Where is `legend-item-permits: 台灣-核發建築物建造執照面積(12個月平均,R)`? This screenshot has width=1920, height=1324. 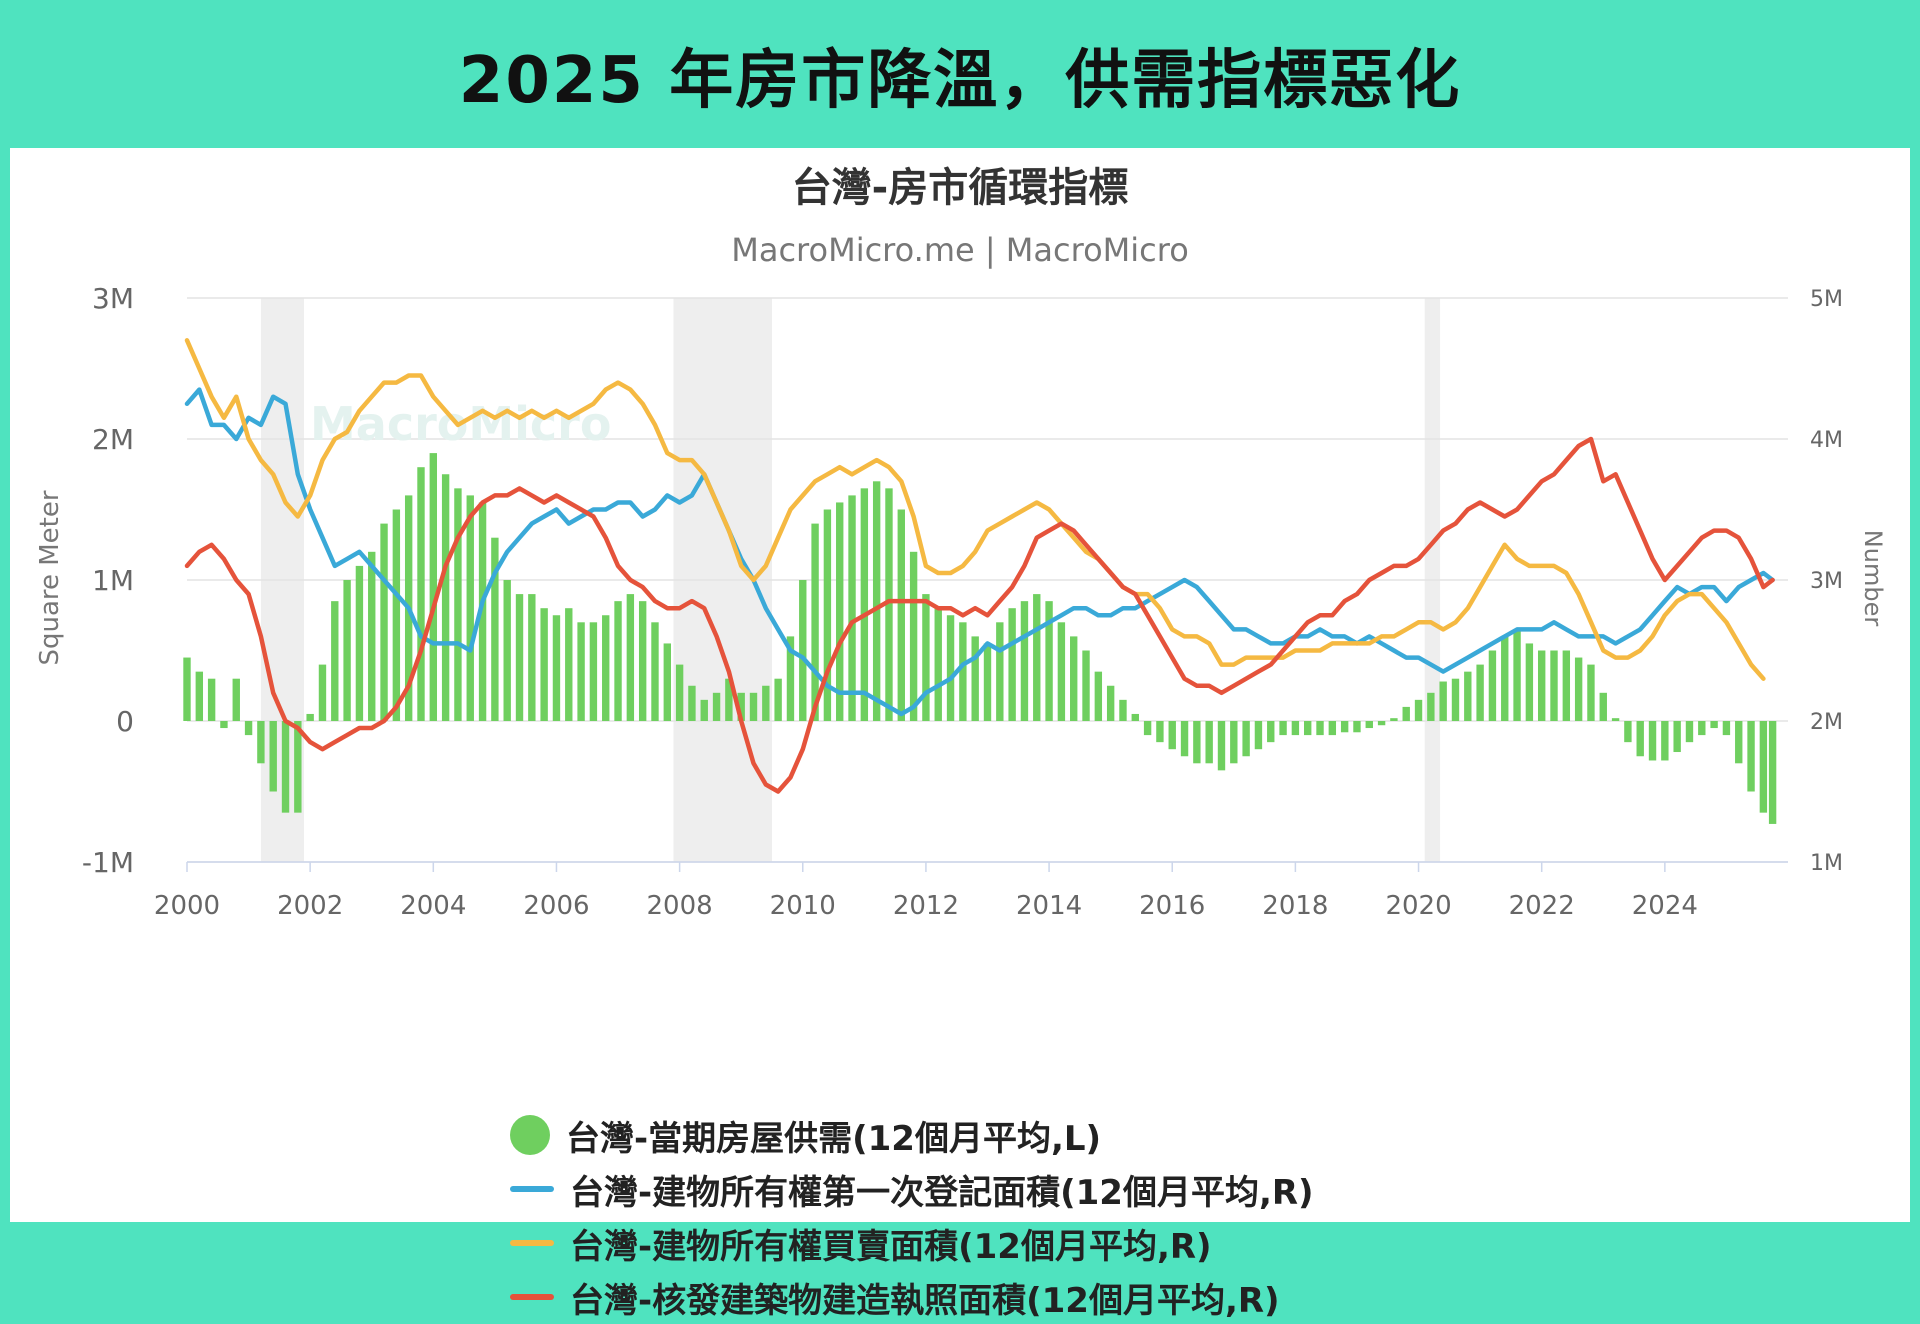
legend-item-permits: 台灣-核發建築物建造執照面積(12個月平均,R) is located at coordinates (912, 1297).